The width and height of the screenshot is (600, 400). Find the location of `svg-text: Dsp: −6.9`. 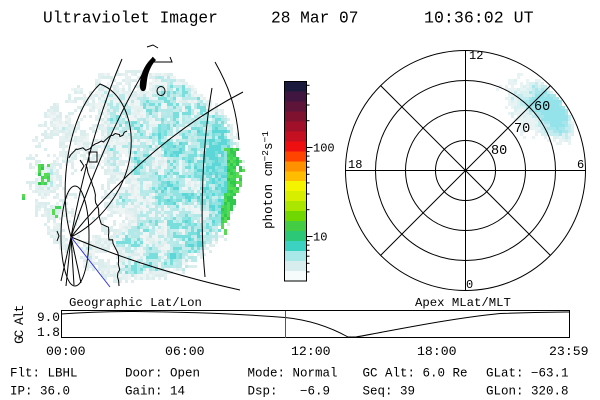

svg-text: Dsp: −6.9 is located at coordinates (289, 392).